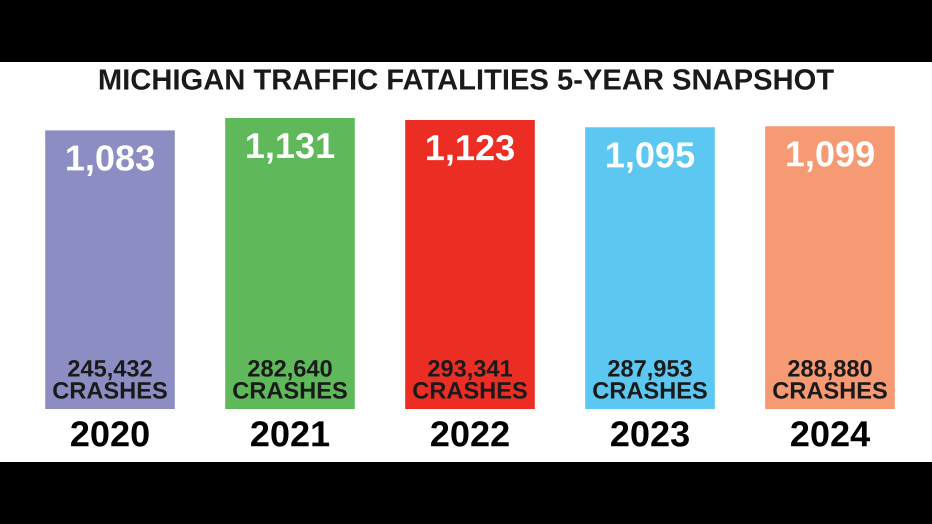  I want to click on annotation: 293,341 CRASHES, so click(470, 379).